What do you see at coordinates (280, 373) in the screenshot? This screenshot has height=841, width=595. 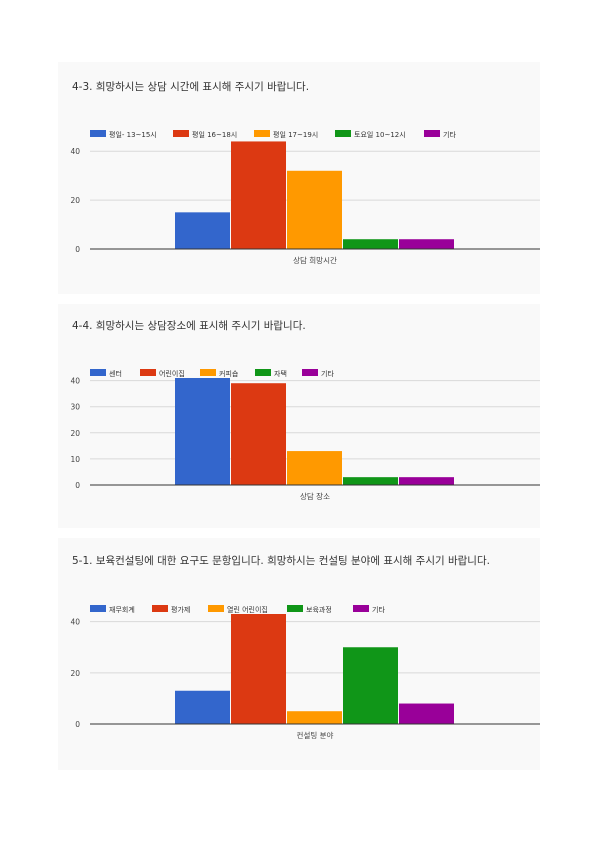 I see `legend-label: 자택` at bounding box center [280, 373].